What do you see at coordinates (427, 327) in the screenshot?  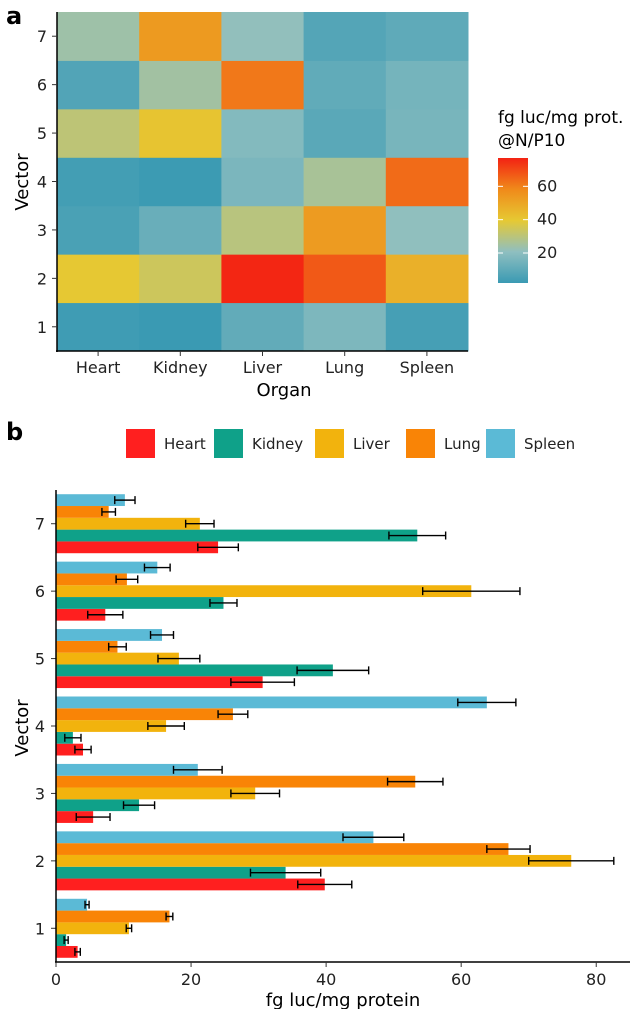 I see `heatmap-cell-v1-spleen` at bounding box center [427, 327].